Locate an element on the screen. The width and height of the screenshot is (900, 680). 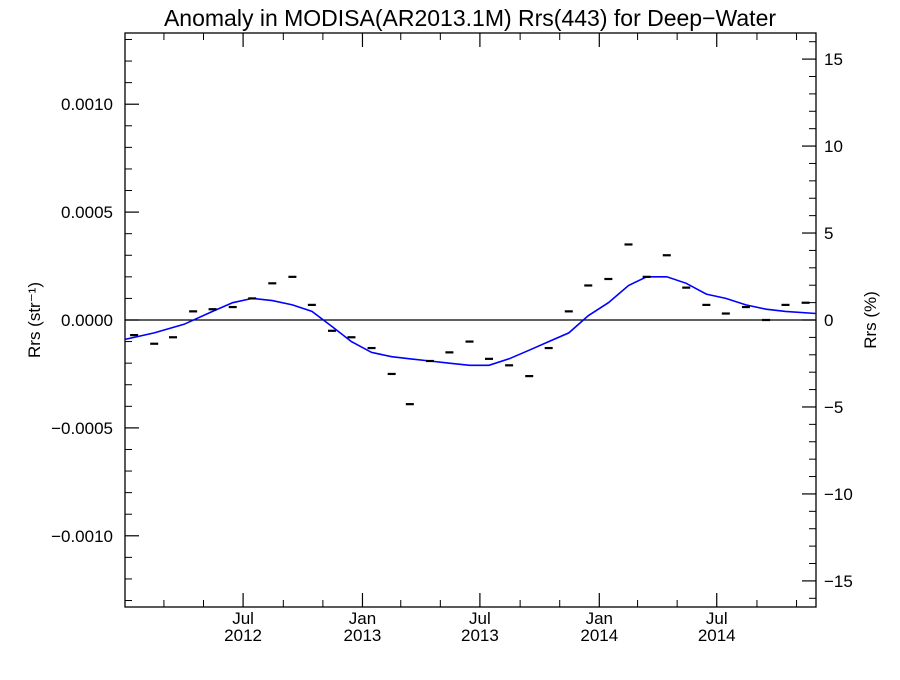
y-tick-label-right: 0 is located at coordinates (828, 320).